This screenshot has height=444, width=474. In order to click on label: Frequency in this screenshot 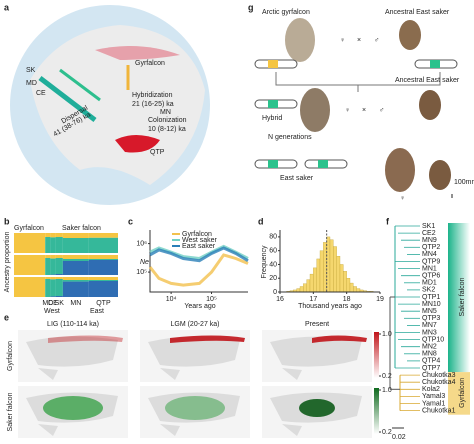, I will do `click(264, 262)`.